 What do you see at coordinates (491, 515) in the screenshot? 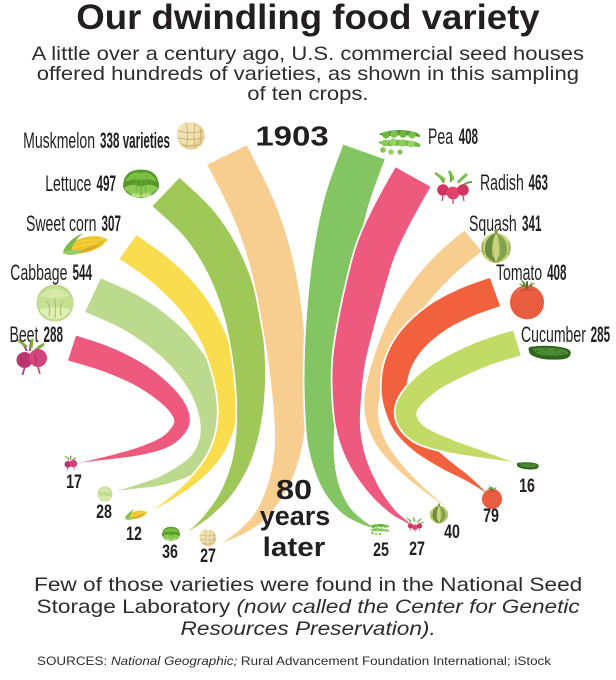
I see `svg-text: 79` at bounding box center [491, 515].